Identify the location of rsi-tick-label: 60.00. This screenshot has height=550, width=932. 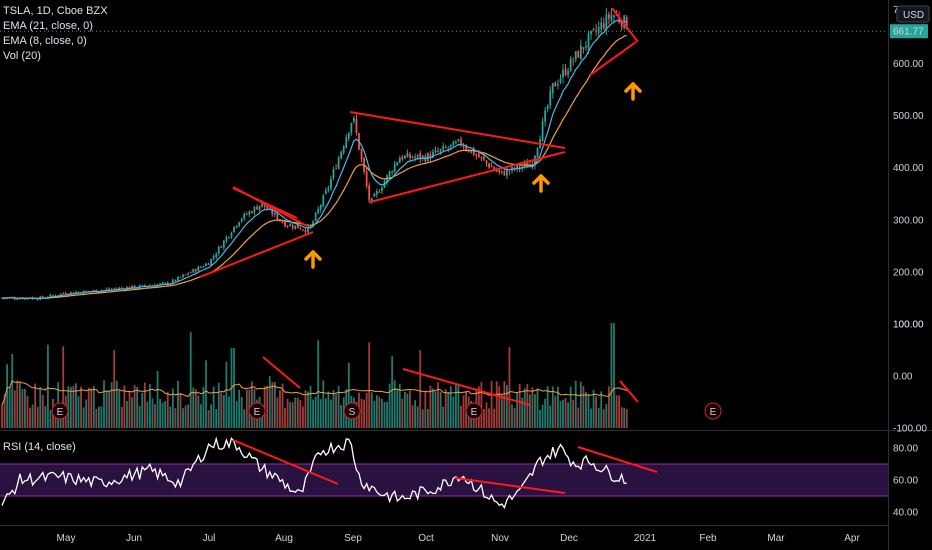
(905, 481).